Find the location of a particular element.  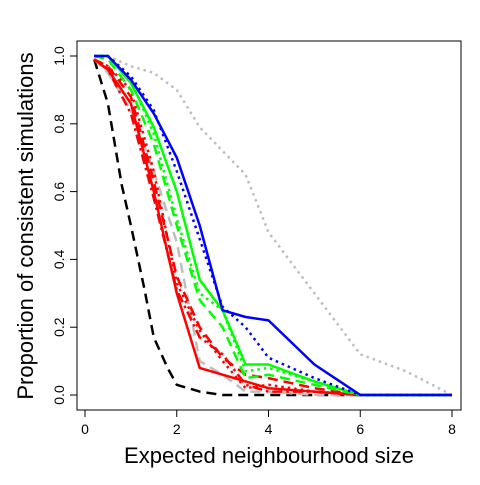

x-tick-label-3: 6 is located at coordinates (360, 429).